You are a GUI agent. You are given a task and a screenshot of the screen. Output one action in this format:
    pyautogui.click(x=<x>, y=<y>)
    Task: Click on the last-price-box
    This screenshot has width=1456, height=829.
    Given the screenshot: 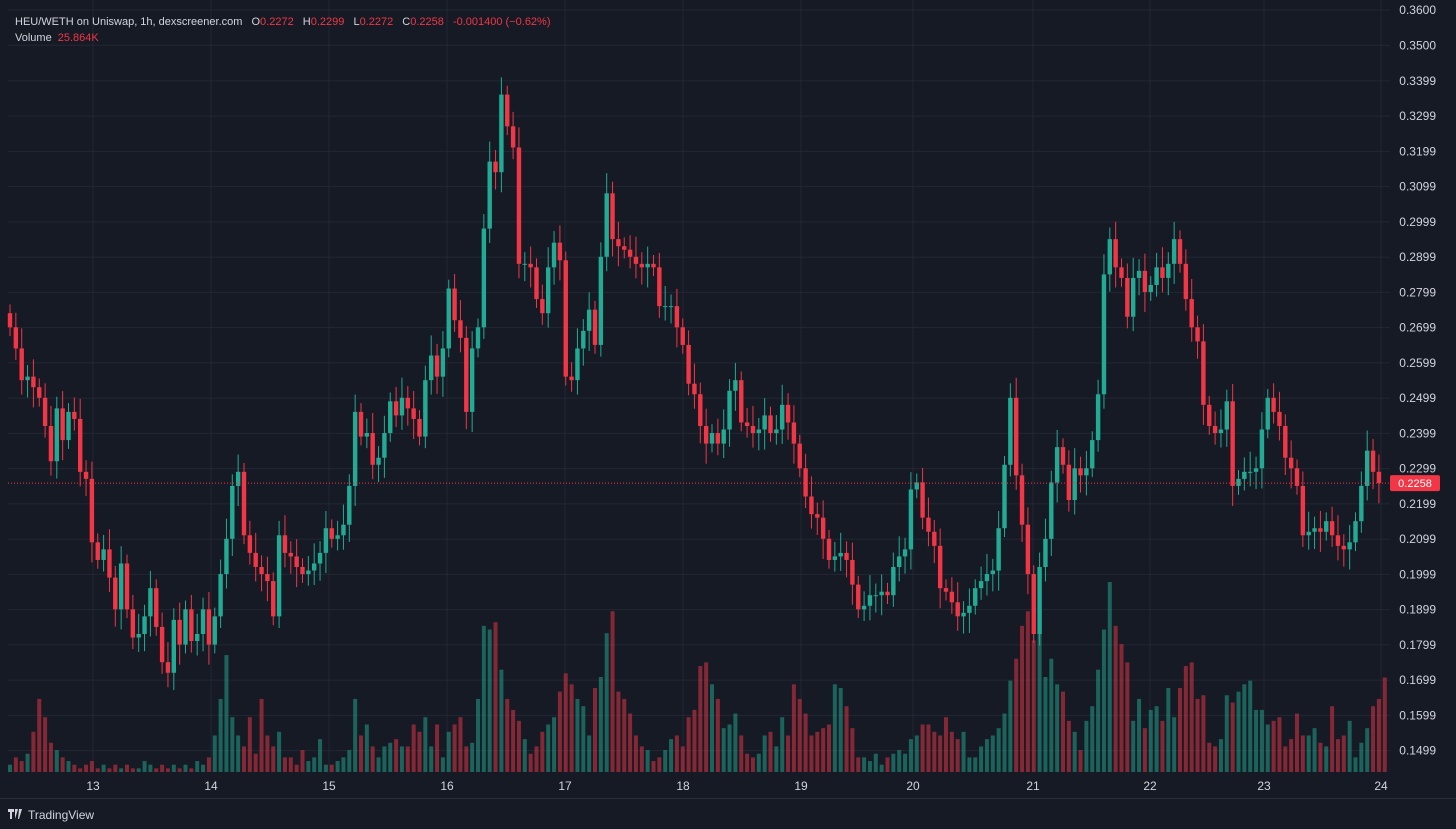 What is the action you would take?
    pyautogui.click(x=1415, y=483)
    